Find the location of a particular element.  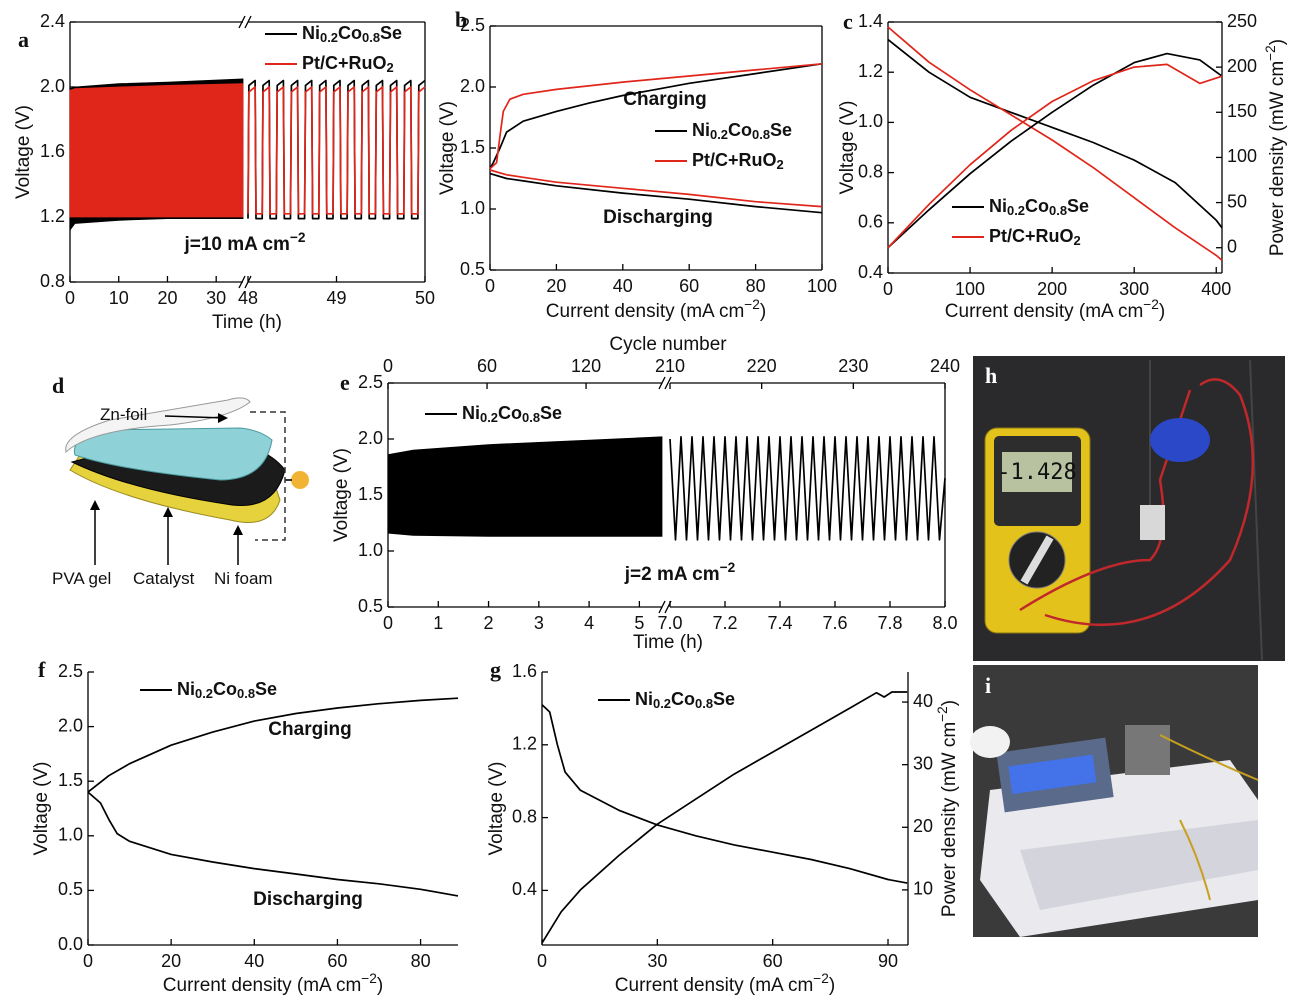

x-tick-label: 1 is located at coordinates (438, 623).